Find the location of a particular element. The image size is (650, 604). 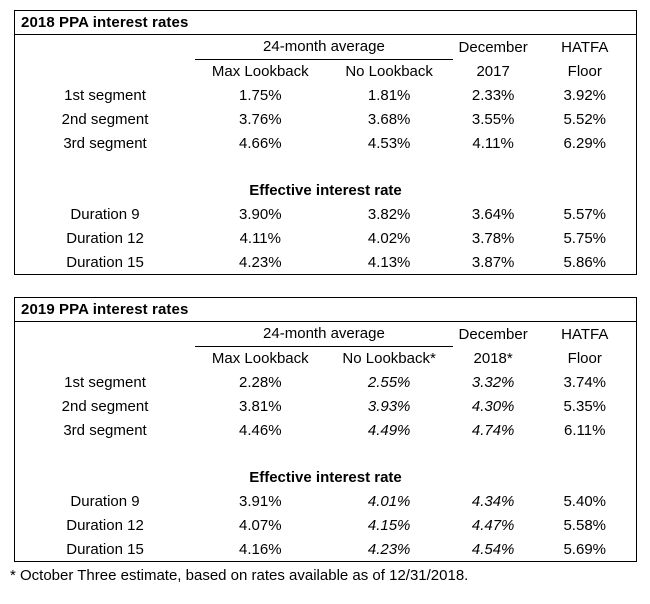

december-value: 4.30% is located at coordinates (493, 406).